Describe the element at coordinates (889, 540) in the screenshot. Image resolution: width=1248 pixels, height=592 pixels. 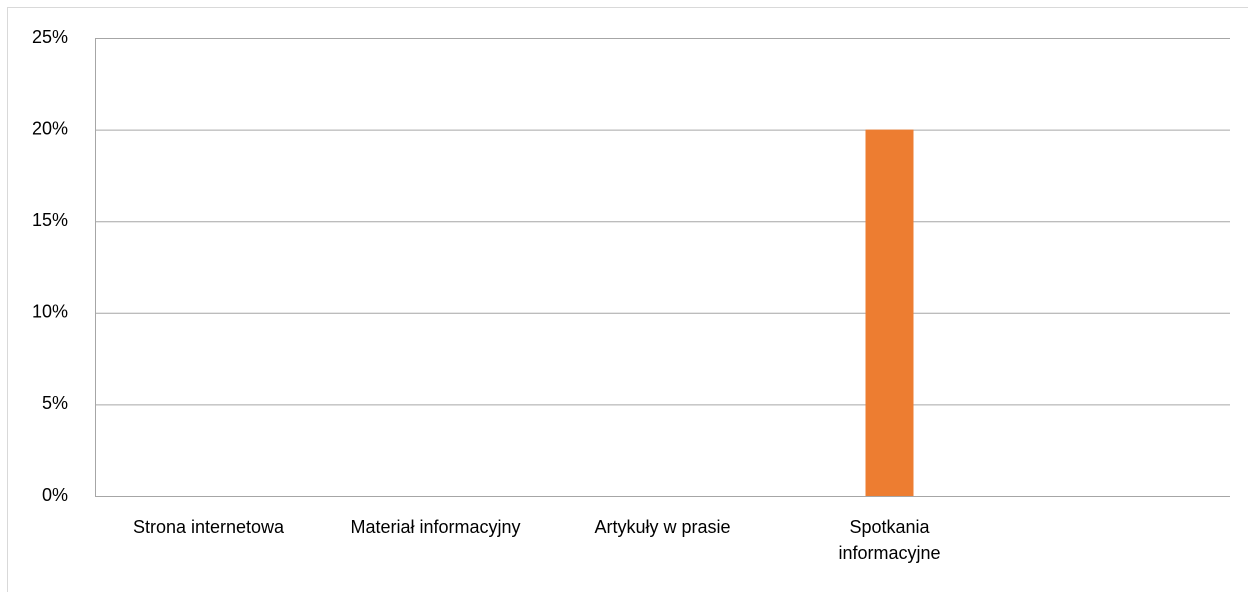
I see `x-tick-label: Spotkania informacyjne` at that location.